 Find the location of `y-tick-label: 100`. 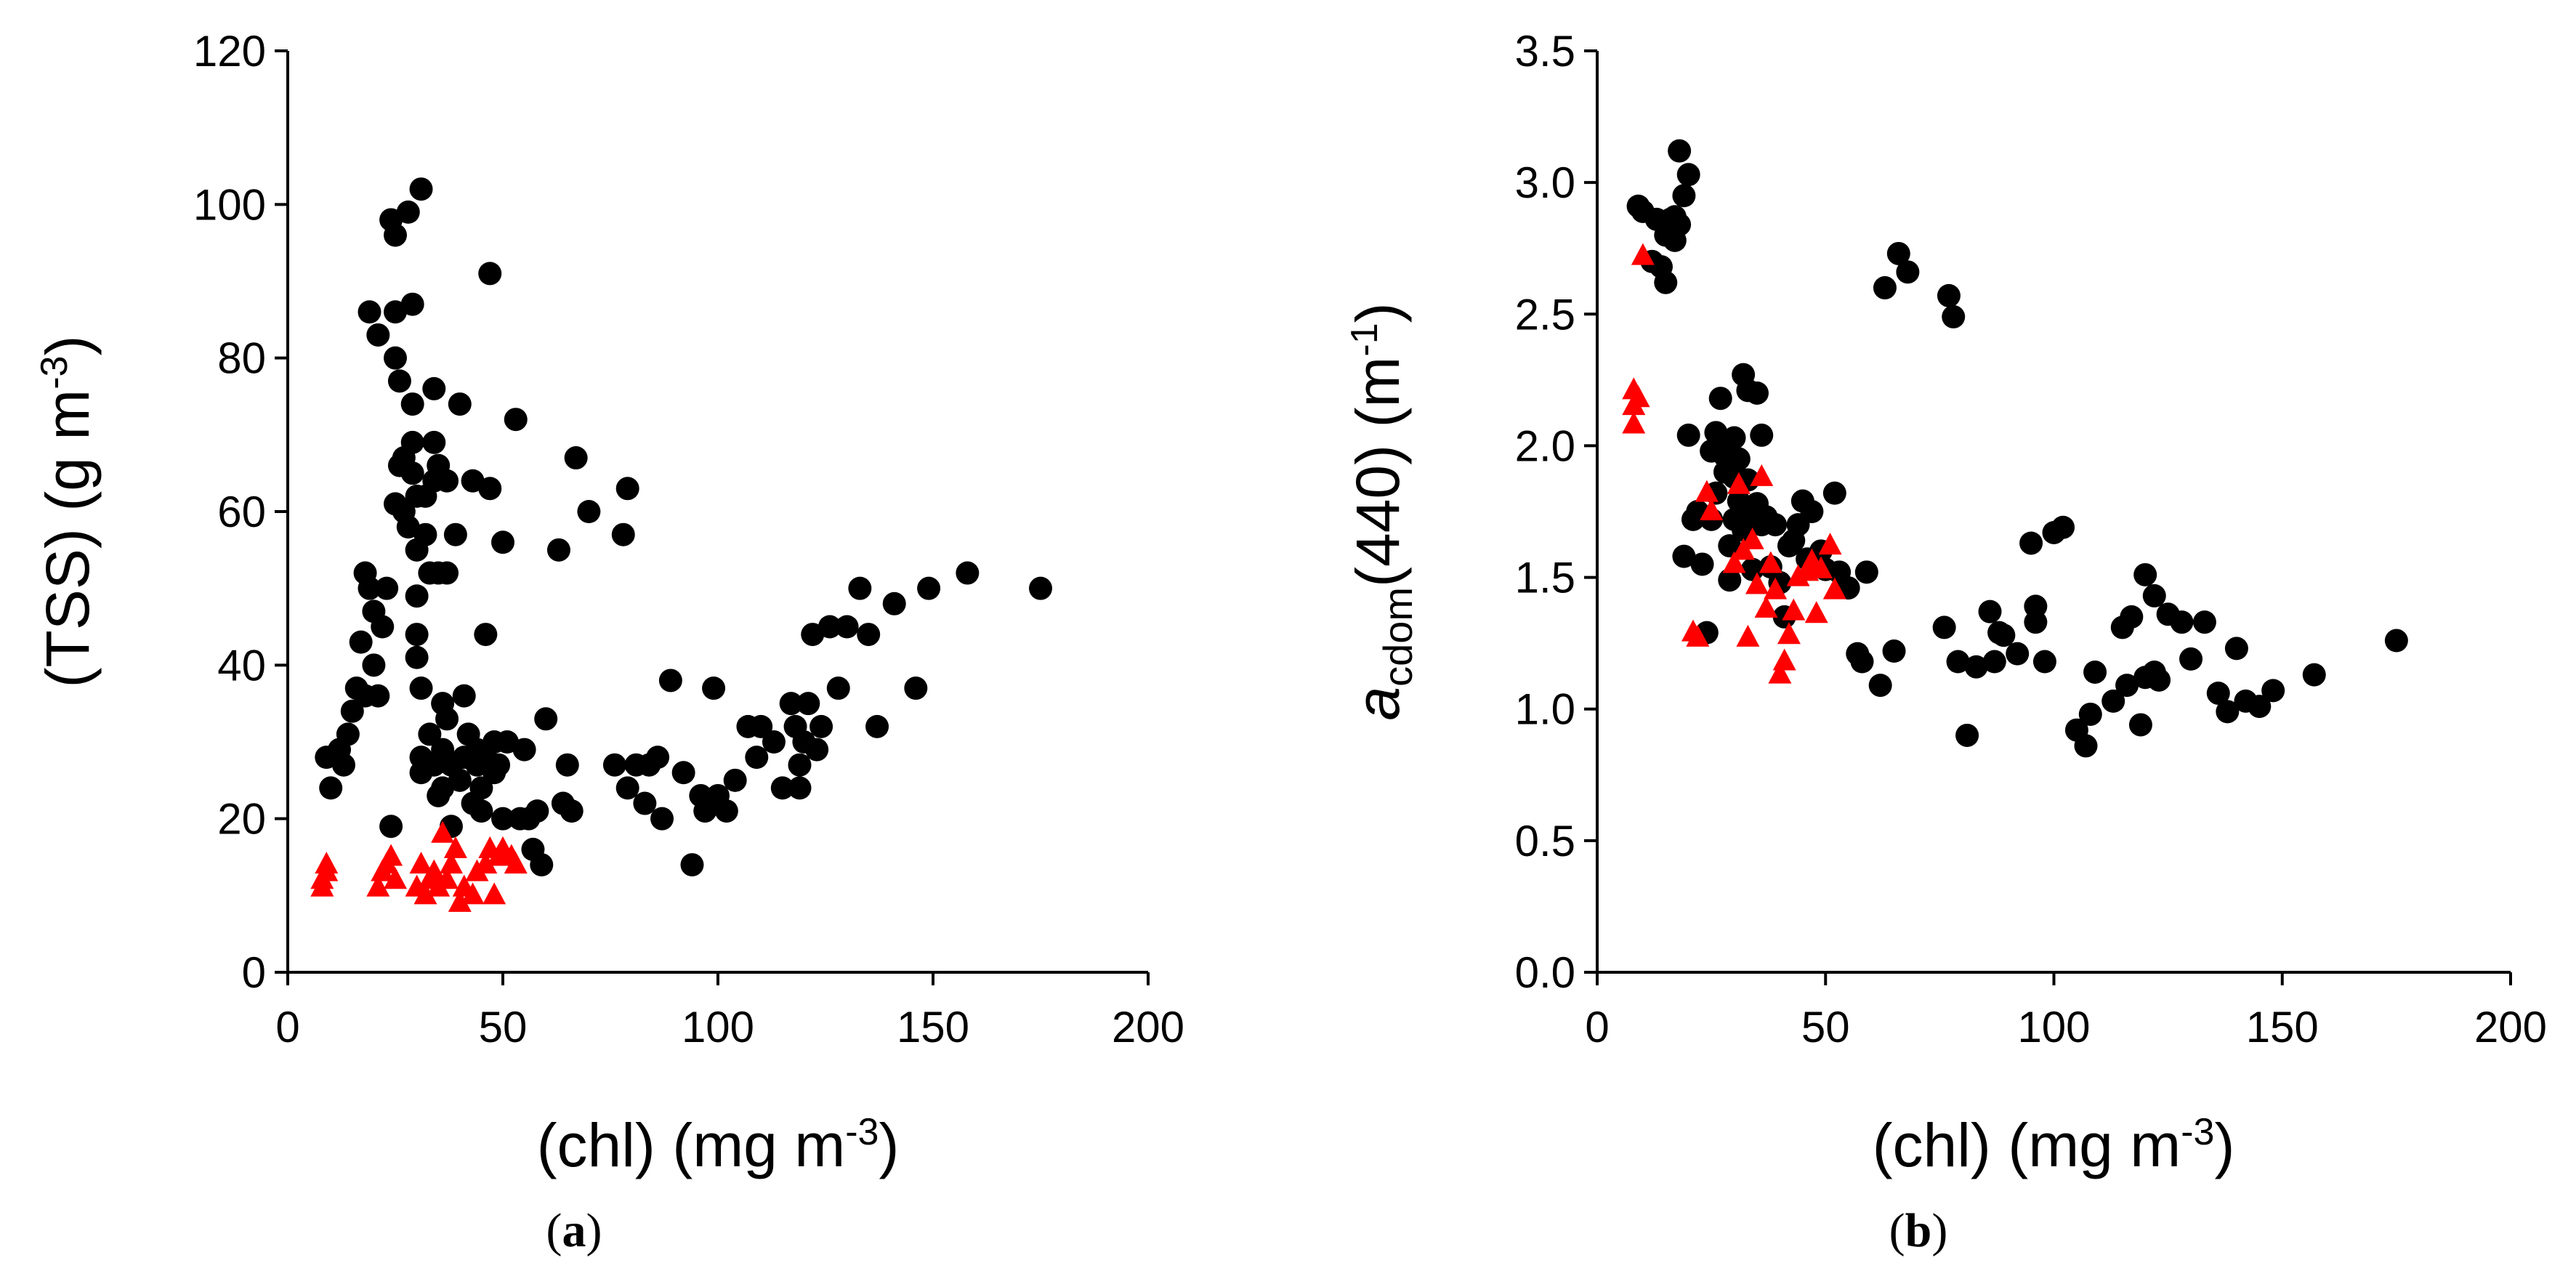

y-tick-label: 100 is located at coordinates (230, 204).